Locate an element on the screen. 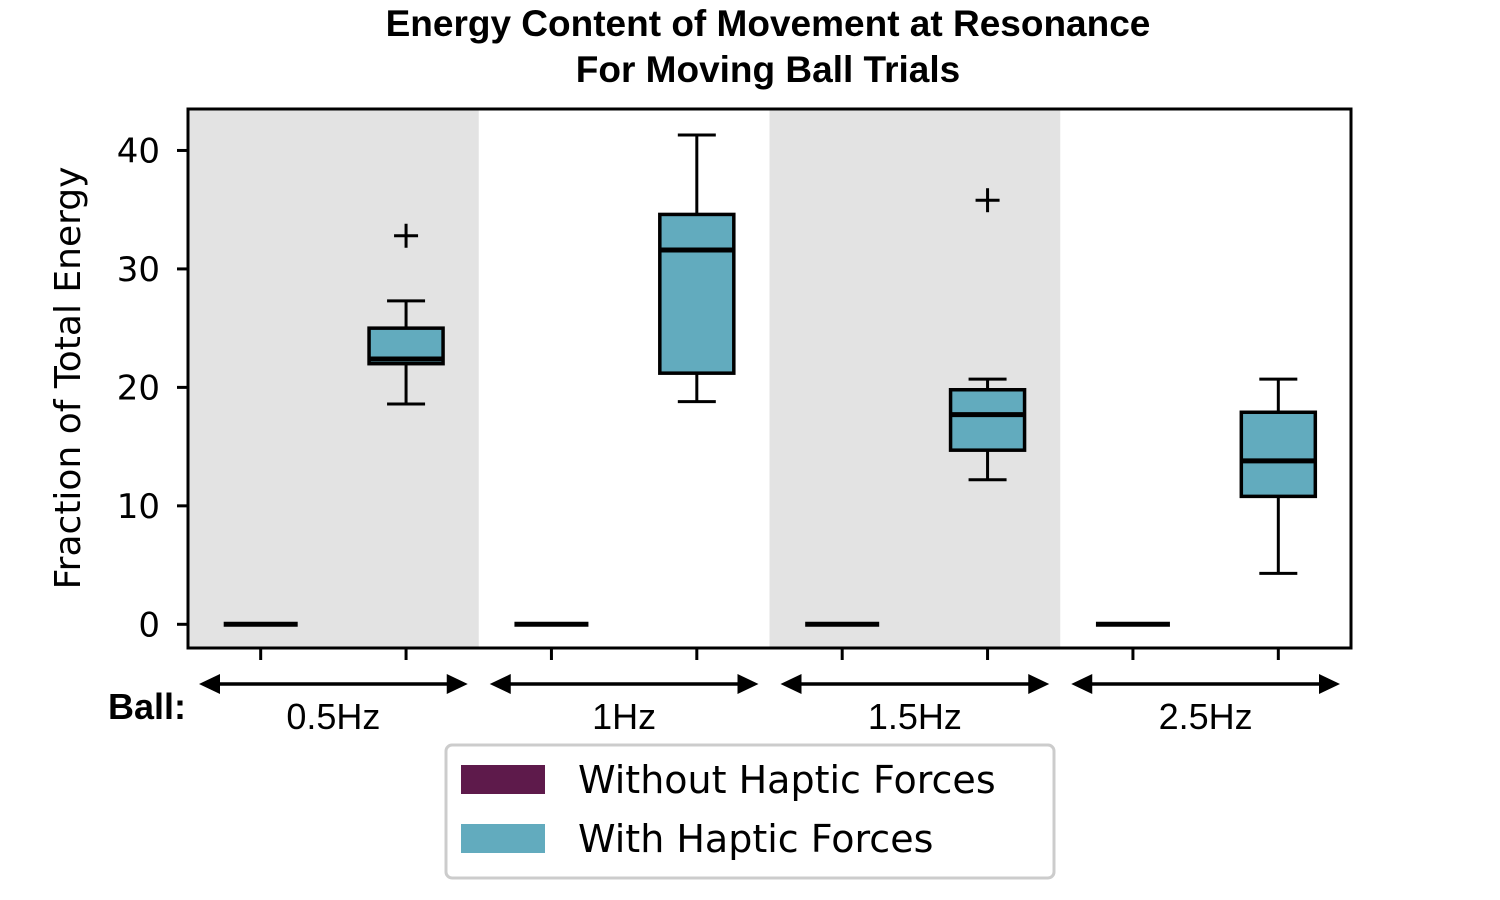 Image resolution: width=1500 pixels, height=900 pixels. legend-frame is located at coordinates (750, 811).